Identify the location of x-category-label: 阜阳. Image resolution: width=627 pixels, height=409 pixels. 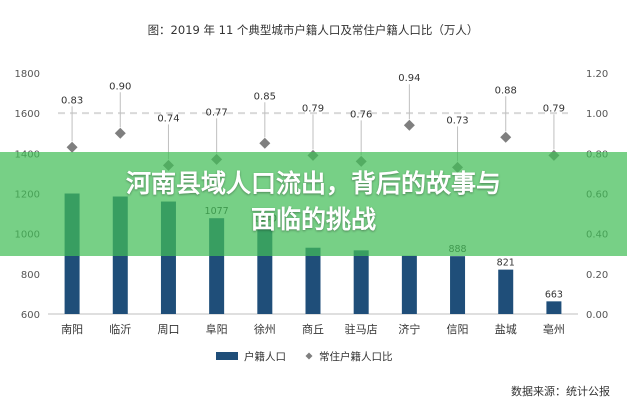
(217, 329).